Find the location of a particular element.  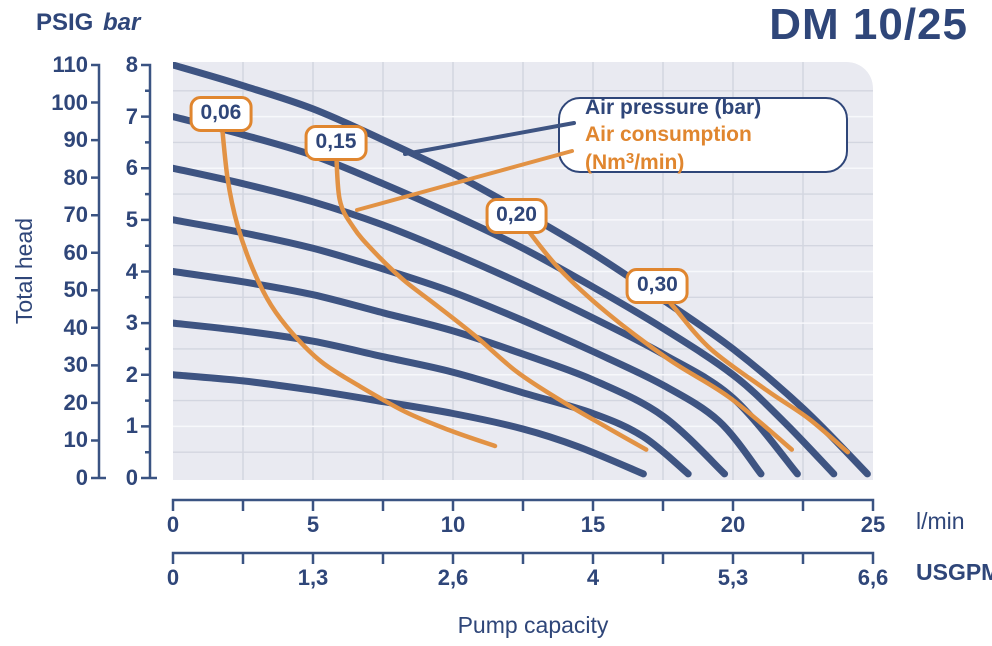

air-consumption-curve-0,30 is located at coordinates (753, 369).